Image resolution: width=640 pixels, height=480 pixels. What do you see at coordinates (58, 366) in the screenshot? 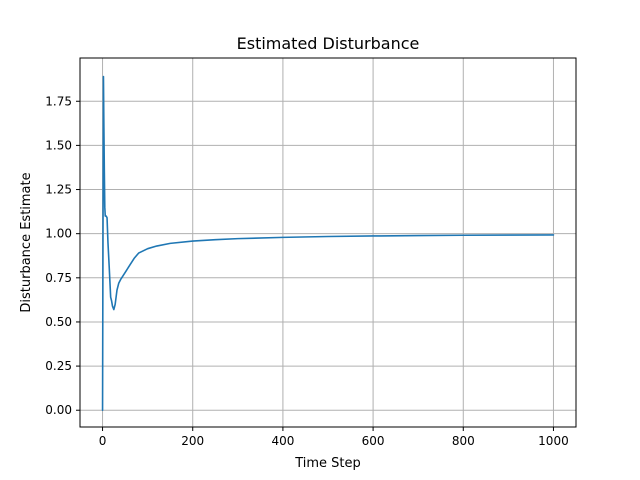
I see `y-tick-label: 0.25` at bounding box center [58, 366].